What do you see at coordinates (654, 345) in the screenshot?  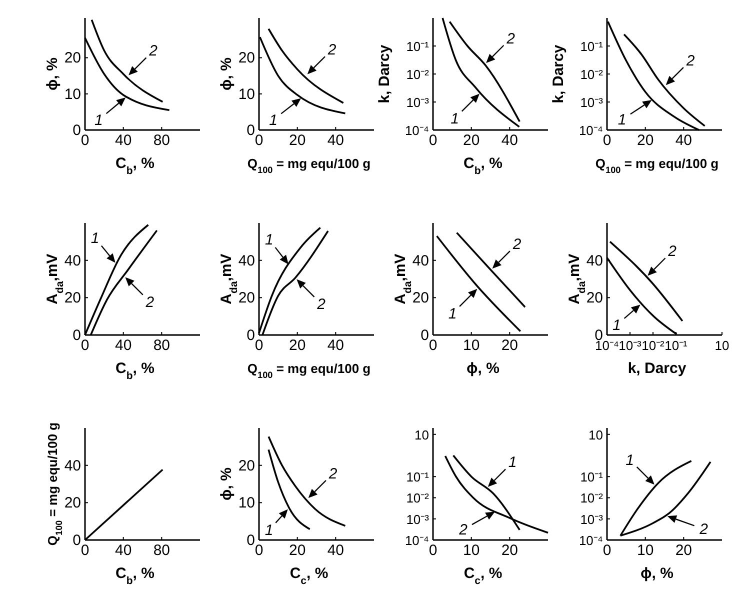 I see `x-tick-label: 10⁻²` at bounding box center [654, 345].